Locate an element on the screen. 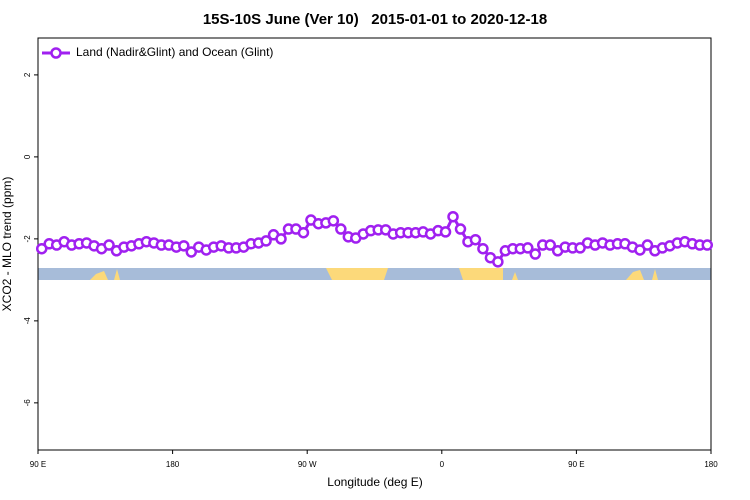 The width and height of the screenshot is (750, 500). y-axis-label: XCO2 - MLO trend (ppm) is located at coordinates (7, 244).